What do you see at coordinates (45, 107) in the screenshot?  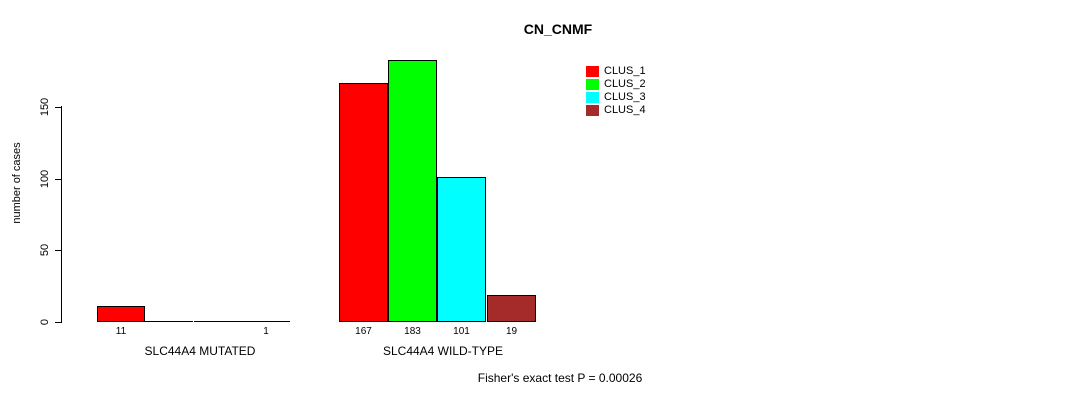 I see `y-tick-label: 150` at bounding box center [45, 107].